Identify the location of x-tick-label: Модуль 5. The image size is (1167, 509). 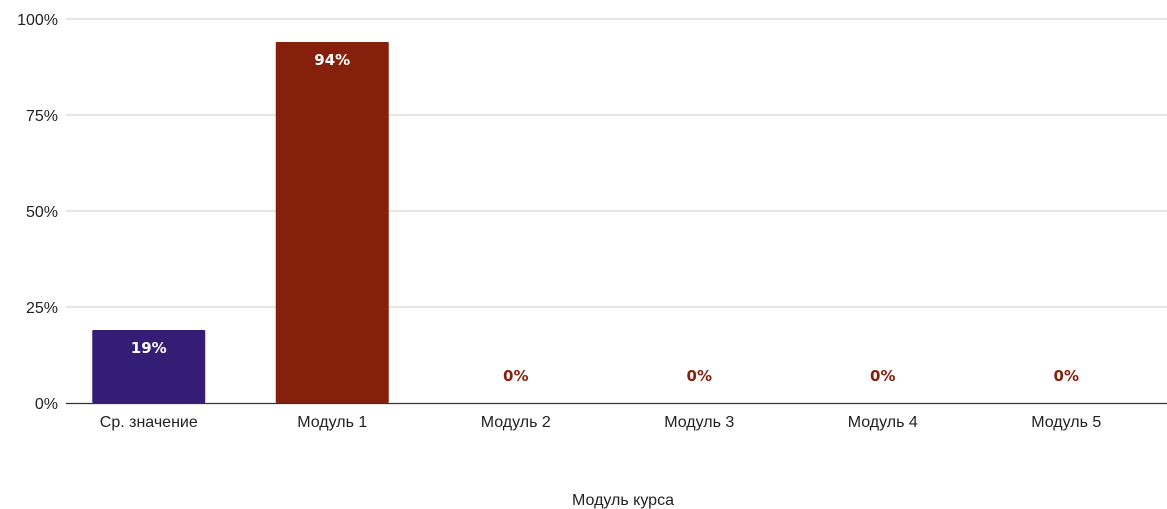
(1066, 422).